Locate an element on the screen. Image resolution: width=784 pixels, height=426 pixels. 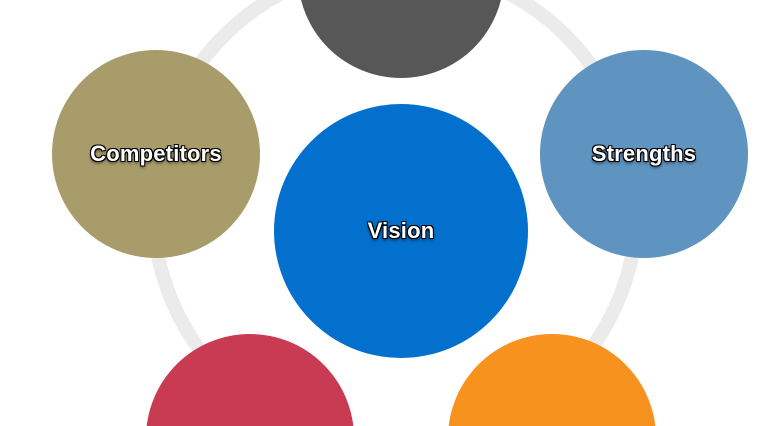
node-competitors-label: Competitors is located at coordinates (156, 153).